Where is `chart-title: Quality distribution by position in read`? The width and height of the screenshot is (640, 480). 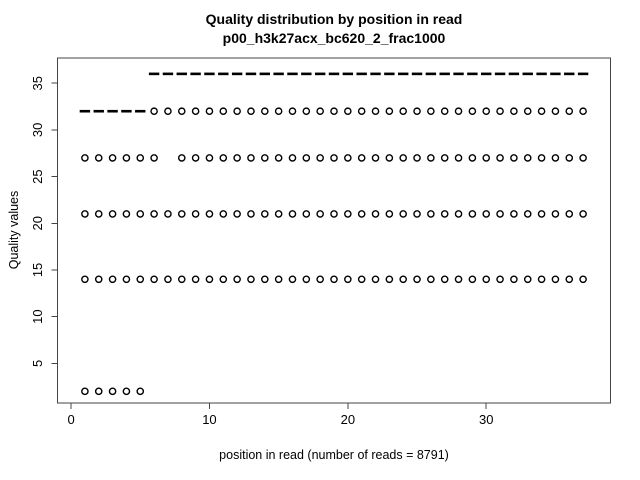 chart-title: Quality distribution by position in read is located at coordinates (334, 19).